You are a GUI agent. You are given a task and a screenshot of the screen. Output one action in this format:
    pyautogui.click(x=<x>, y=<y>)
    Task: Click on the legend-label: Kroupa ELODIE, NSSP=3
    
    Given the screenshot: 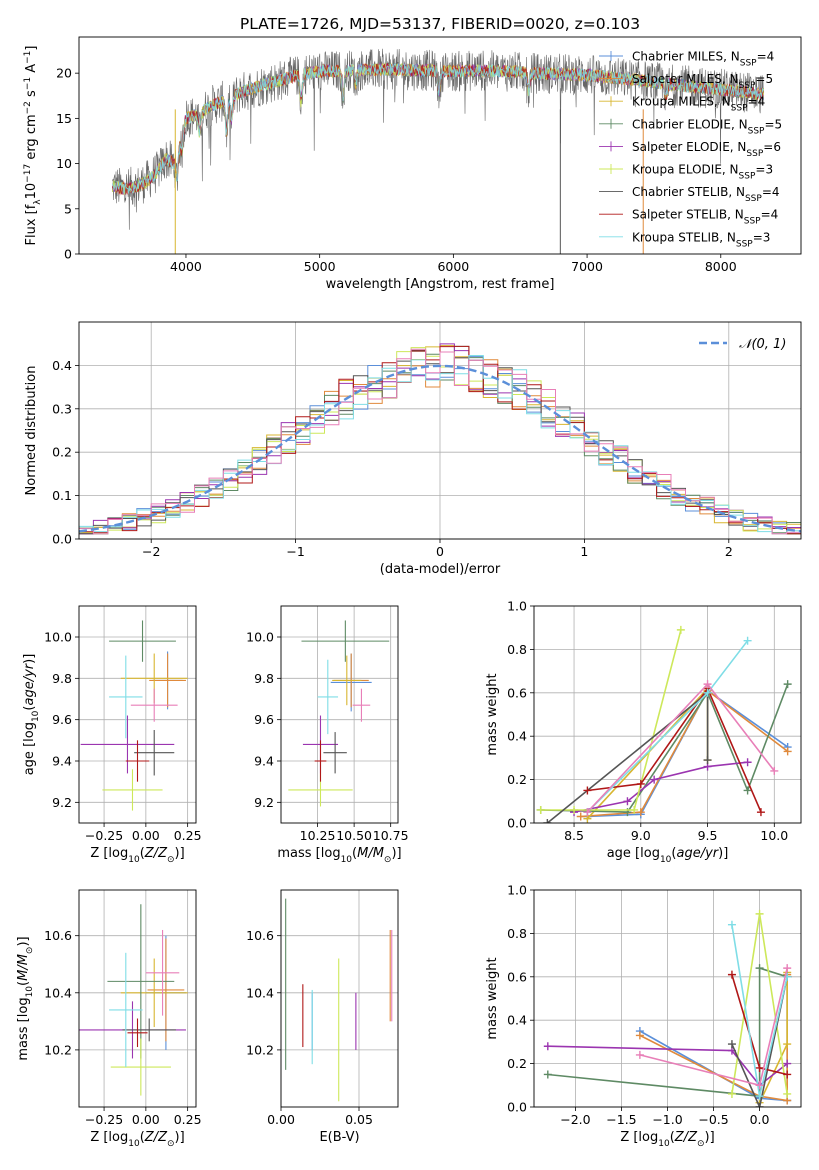 What is the action you would take?
    pyautogui.click(x=702, y=172)
    